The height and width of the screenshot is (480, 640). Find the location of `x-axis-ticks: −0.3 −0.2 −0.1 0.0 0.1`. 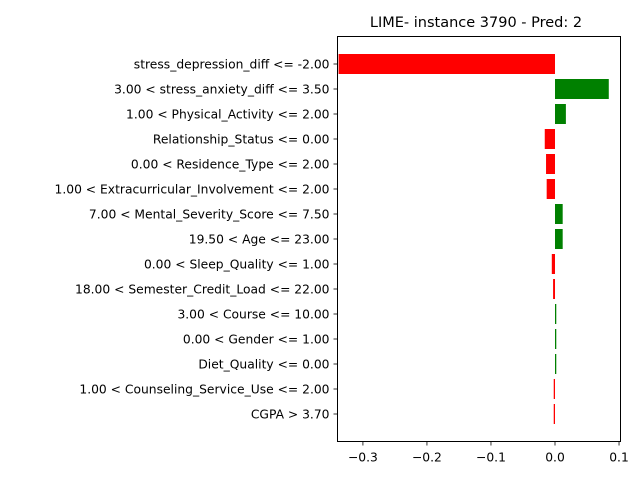

x-axis-ticks: −0.3 −0.2 −0.1 0.0 0.1 is located at coordinates (488, 453).